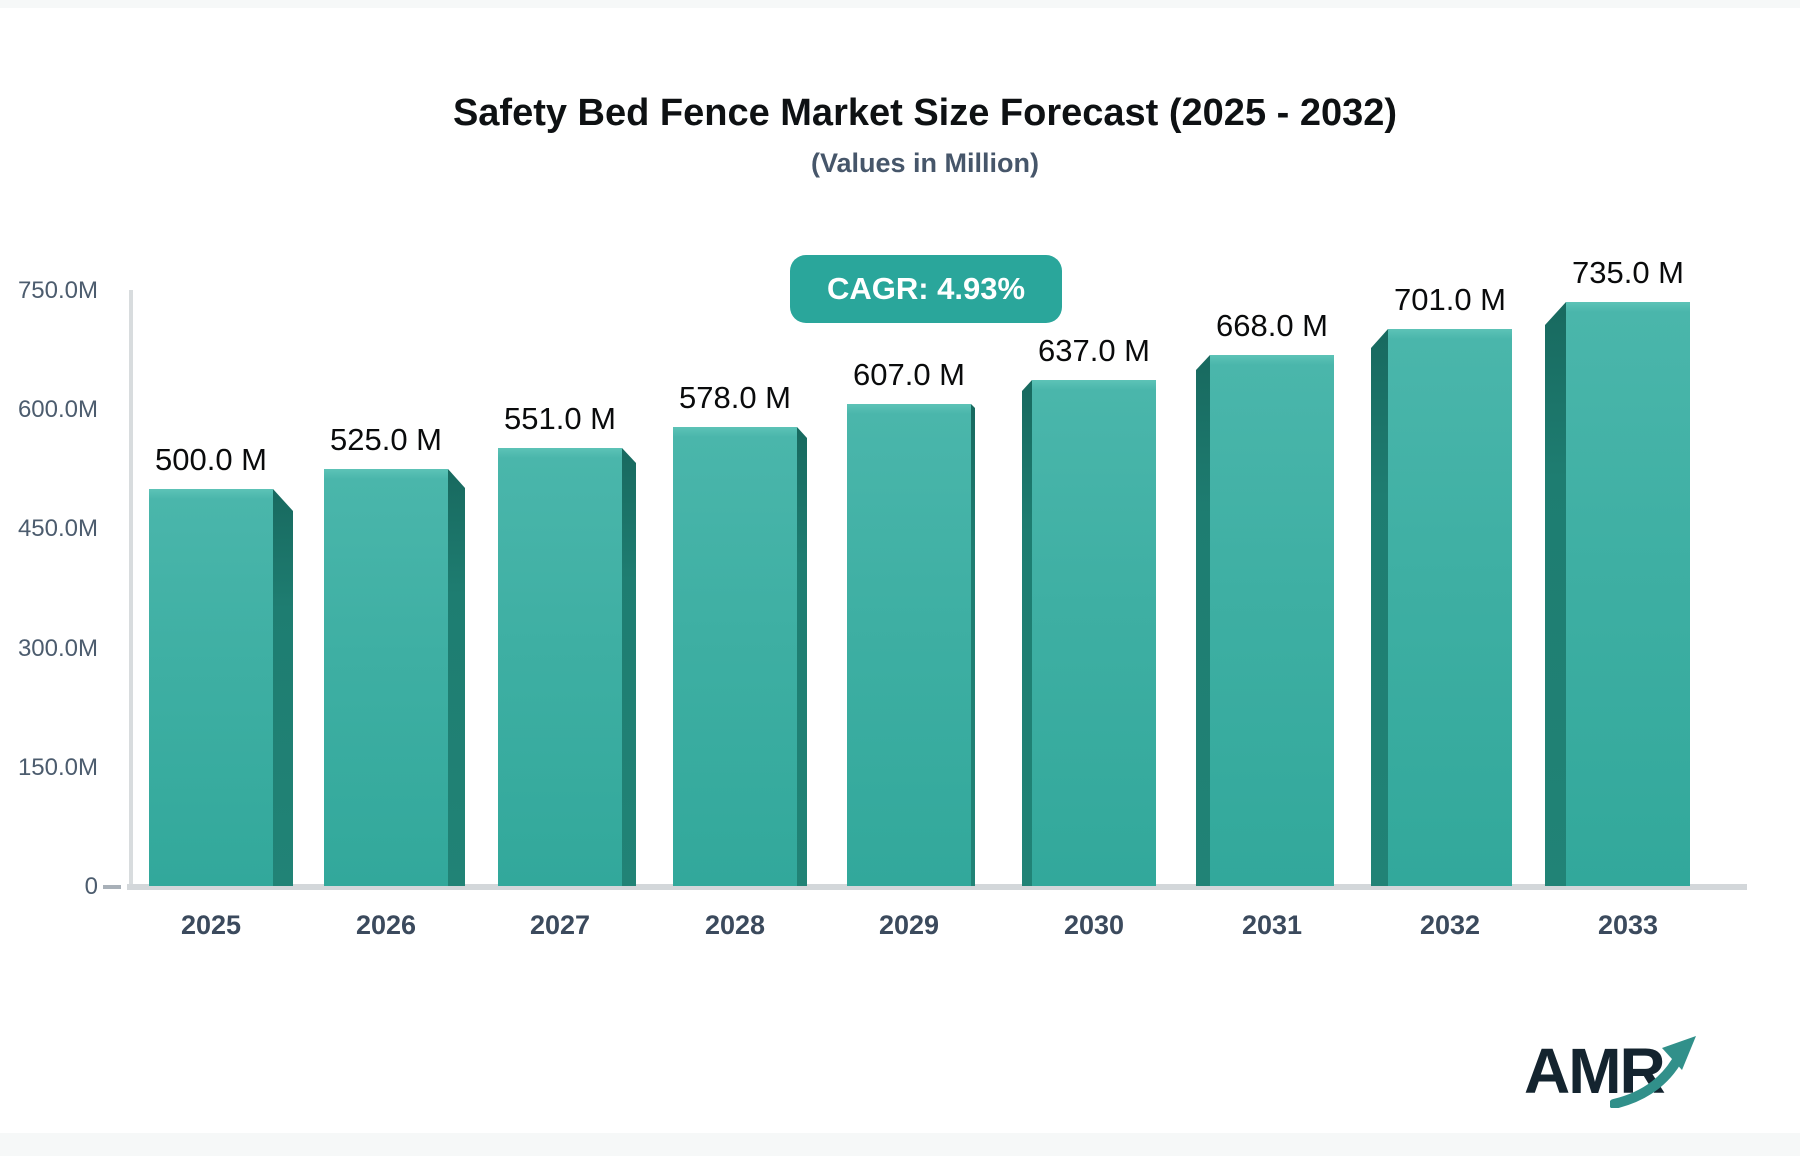 The height and width of the screenshot is (1156, 1800). What do you see at coordinates (91, 886) in the screenshot?
I see `y-tick-label-0: 0` at bounding box center [91, 886].